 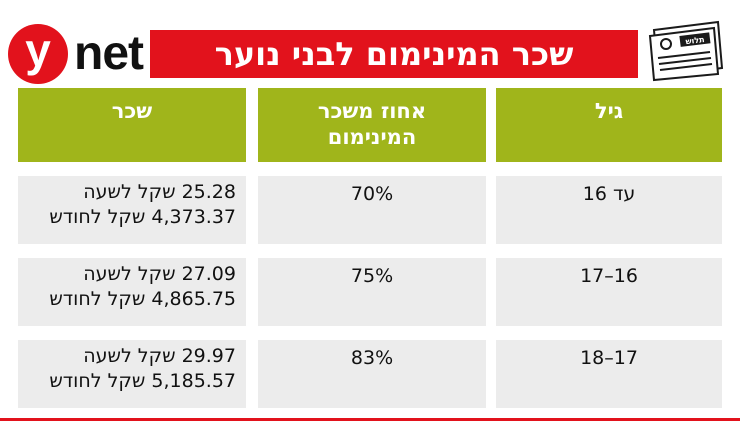 I want to click on wage-cell: 29.97 שקל לשעה 5,185.57 שקל לחודש, so click(x=132, y=374).